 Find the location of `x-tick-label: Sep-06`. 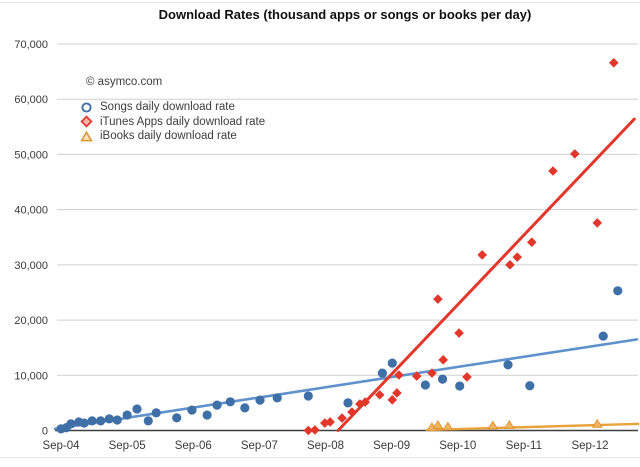

x-tick-label: Sep-06 is located at coordinates (193, 446).